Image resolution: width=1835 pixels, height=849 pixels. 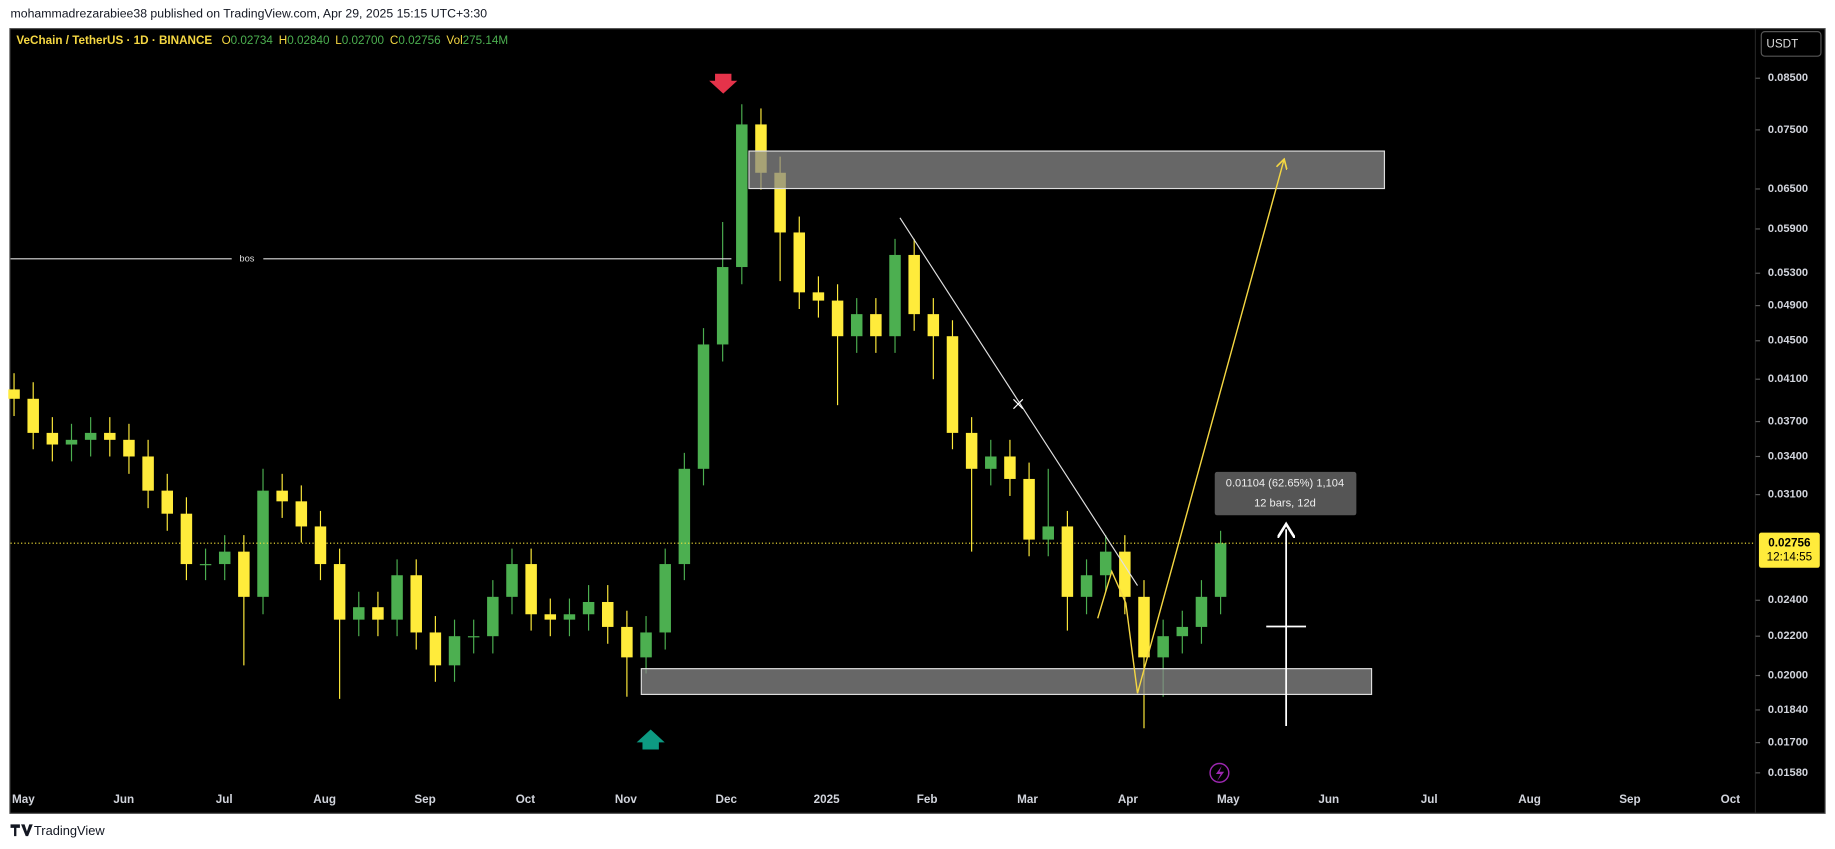 I want to click on last-price-box, so click(x=1789, y=550).